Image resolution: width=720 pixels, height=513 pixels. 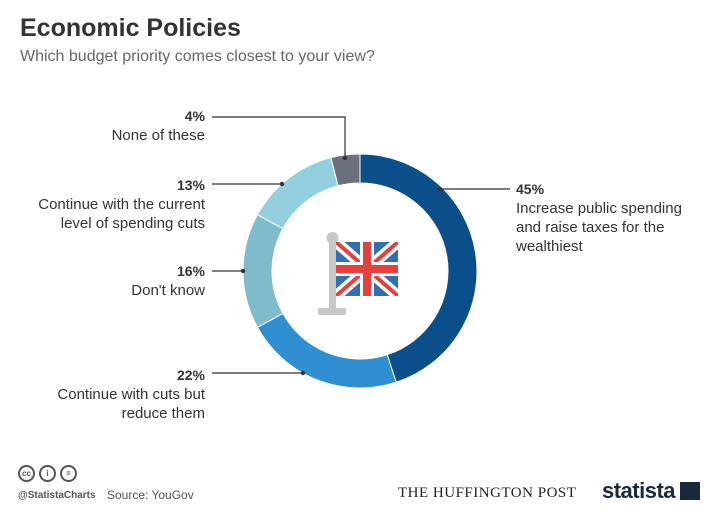 I want to click on category-label: level of spending cuts, so click(x=133, y=223).